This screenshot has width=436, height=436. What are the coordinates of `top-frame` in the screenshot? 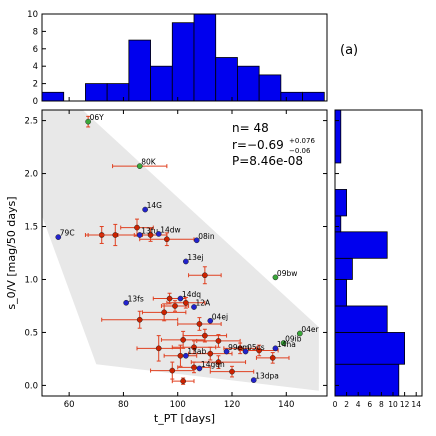 It's located at (184, 57).